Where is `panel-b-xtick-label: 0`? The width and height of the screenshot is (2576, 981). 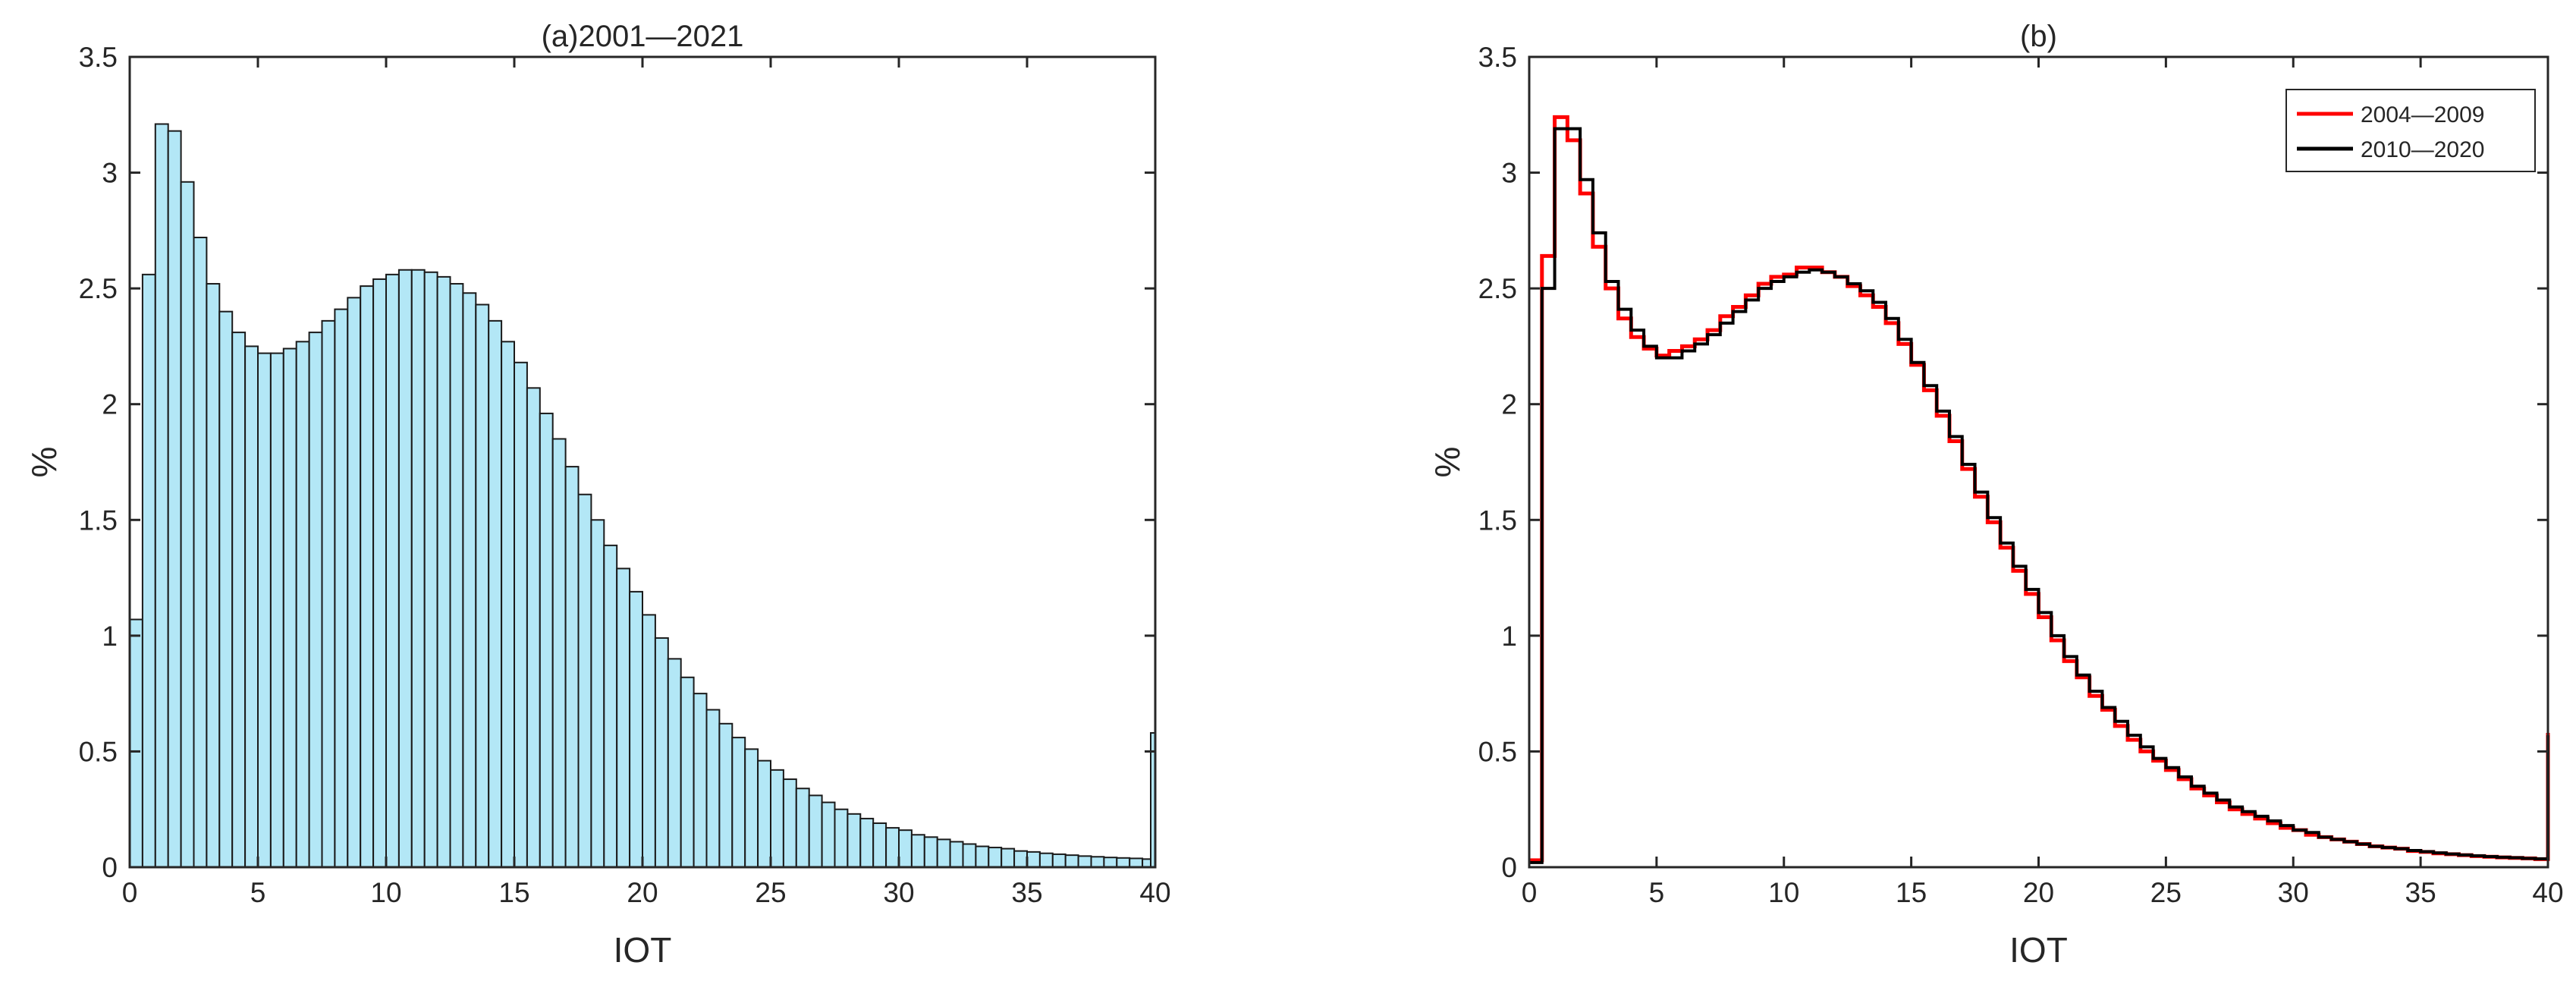 panel-b-xtick-label: 0 is located at coordinates (1530, 892).